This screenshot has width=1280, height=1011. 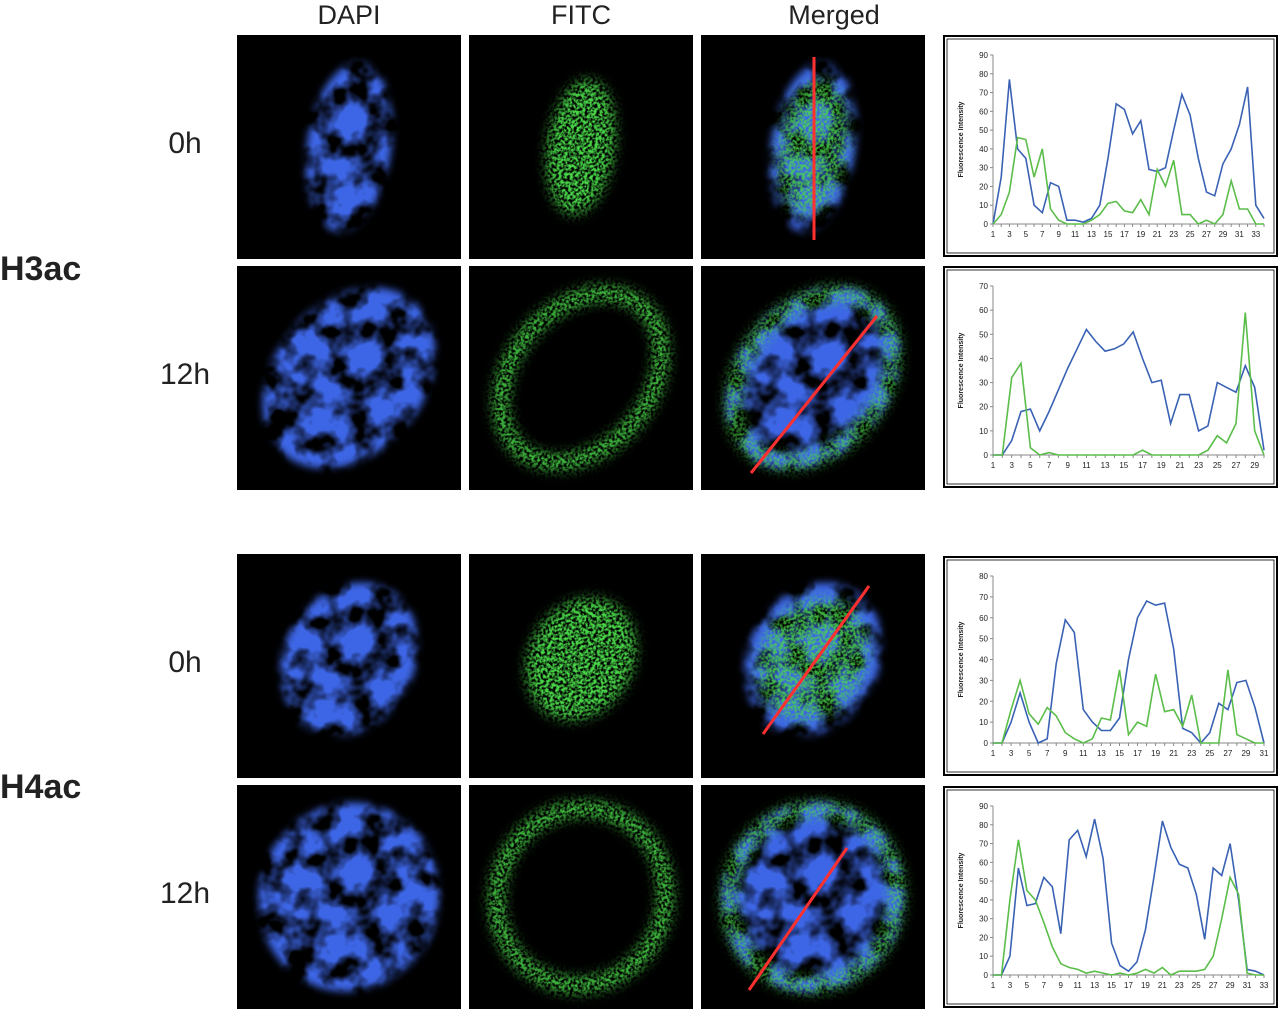 What do you see at coordinates (1011, 753) in the screenshot?
I see `x-tick-label: 3` at bounding box center [1011, 753].